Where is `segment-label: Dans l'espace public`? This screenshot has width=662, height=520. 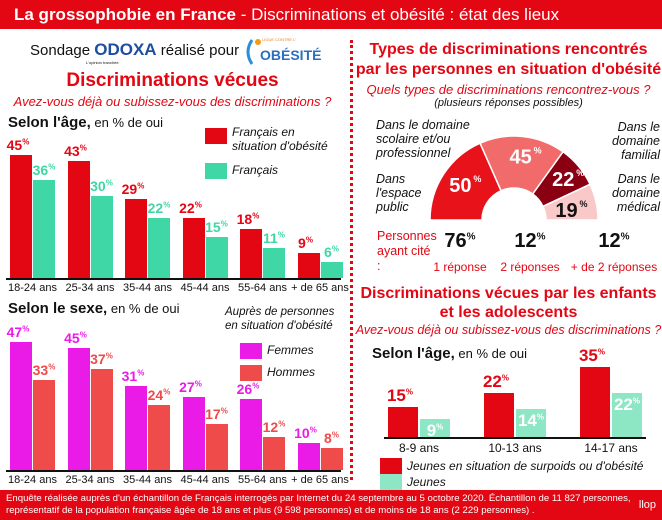 segment-label: Dans l'espace public is located at coordinates (399, 193).